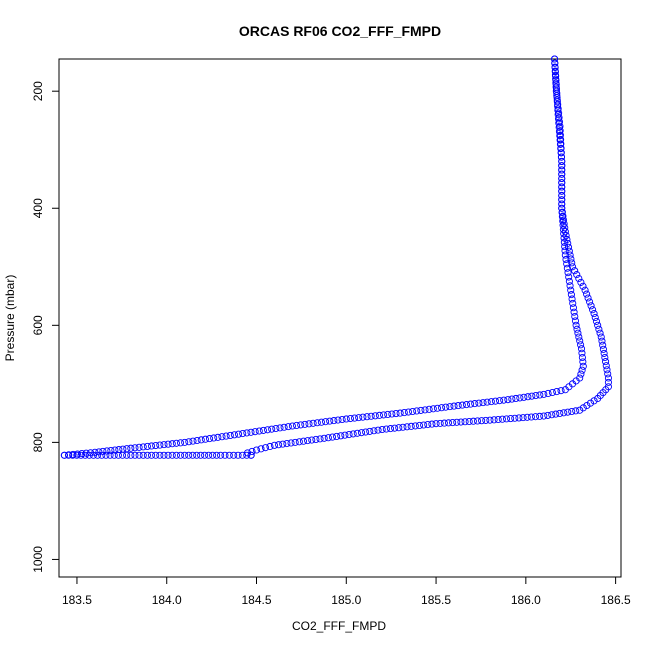  I want to click on x-tick-label: 185.0, so click(346, 600).